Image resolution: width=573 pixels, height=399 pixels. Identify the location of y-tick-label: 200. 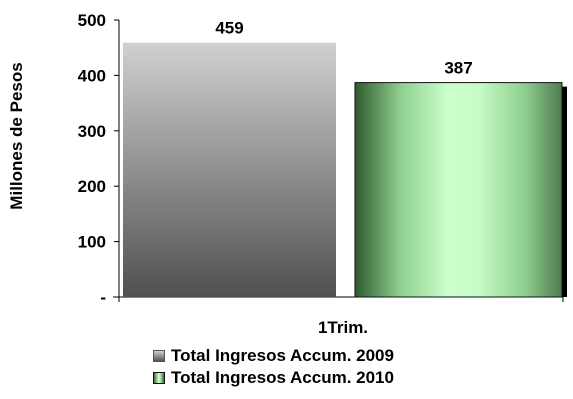
(92, 186).